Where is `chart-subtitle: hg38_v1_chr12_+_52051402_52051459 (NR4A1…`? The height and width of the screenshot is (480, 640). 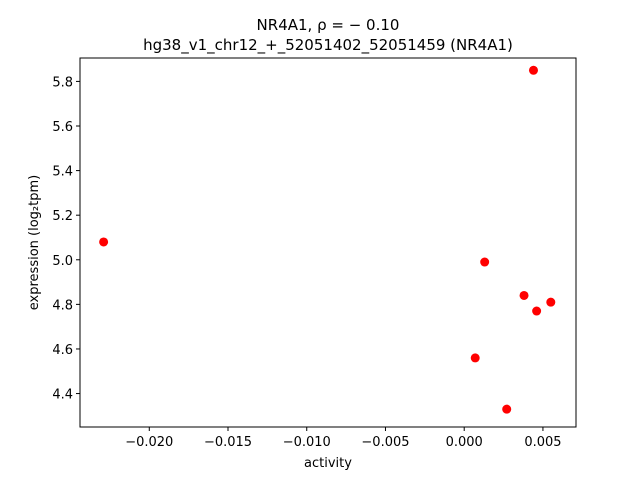
chart-subtitle: hg38_v1_chr12_+_52051402_52051459 (NR4A1… is located at coordinates (328, 45).